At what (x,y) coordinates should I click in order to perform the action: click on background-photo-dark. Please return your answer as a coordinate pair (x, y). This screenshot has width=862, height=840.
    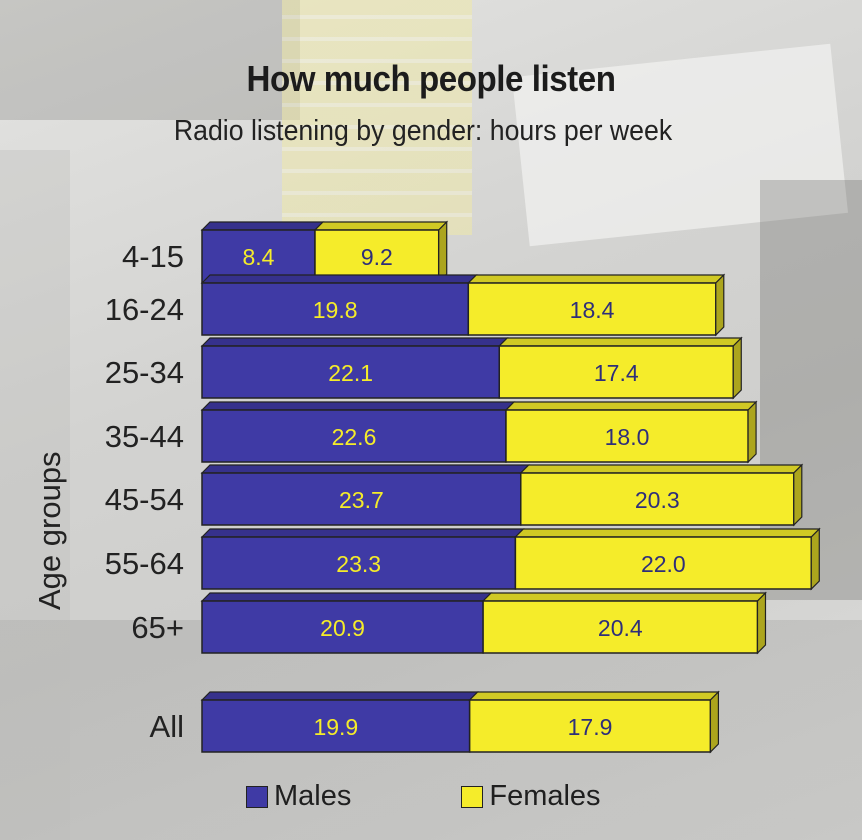
    Looking at the image, I should click on (150, 60).